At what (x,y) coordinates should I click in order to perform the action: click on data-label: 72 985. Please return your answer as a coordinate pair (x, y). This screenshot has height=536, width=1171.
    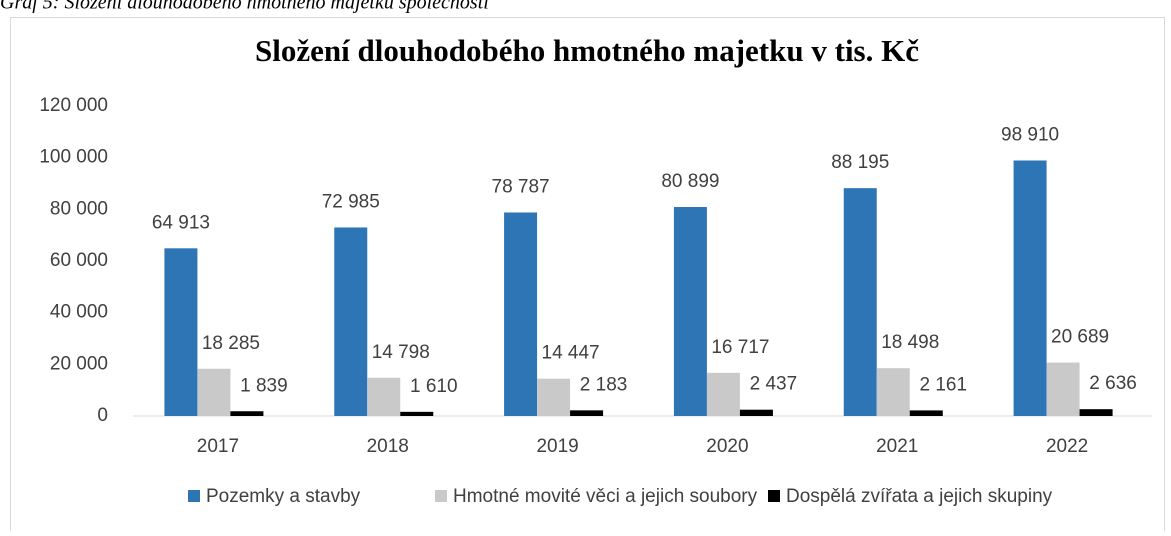
    Looking at the image, I should click on (351, 201).